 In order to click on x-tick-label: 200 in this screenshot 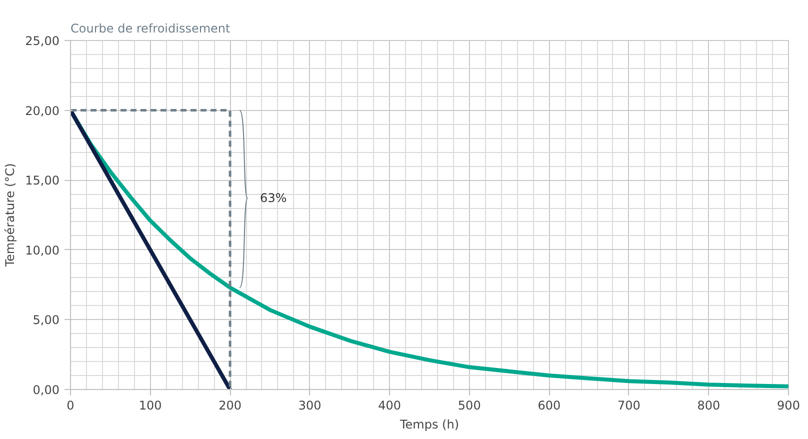, I will do `click(230, 405)`.